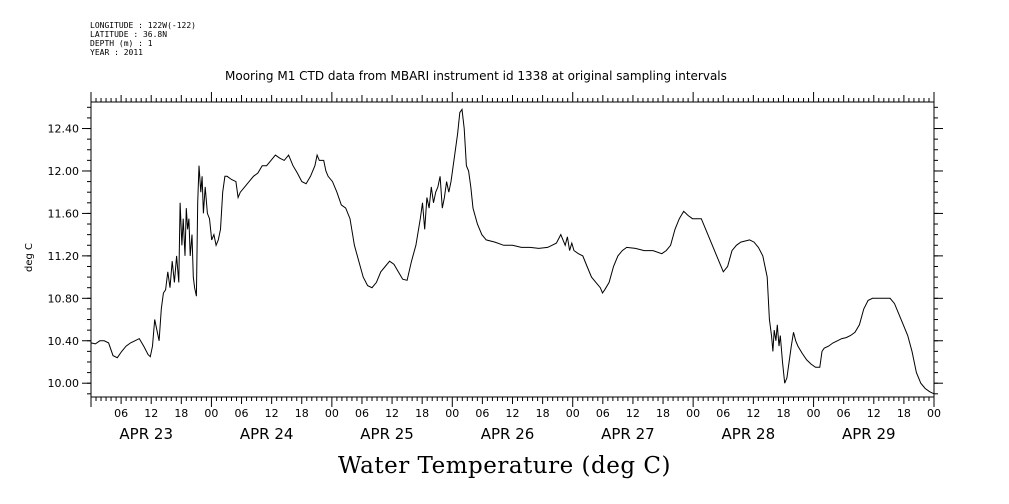 The image size is (1009, 504). What do you see at coordinates (121, 43) in the screenshot?
I see `depth-label: DEPTH (m) : 1` at bounding box center [121, 43].